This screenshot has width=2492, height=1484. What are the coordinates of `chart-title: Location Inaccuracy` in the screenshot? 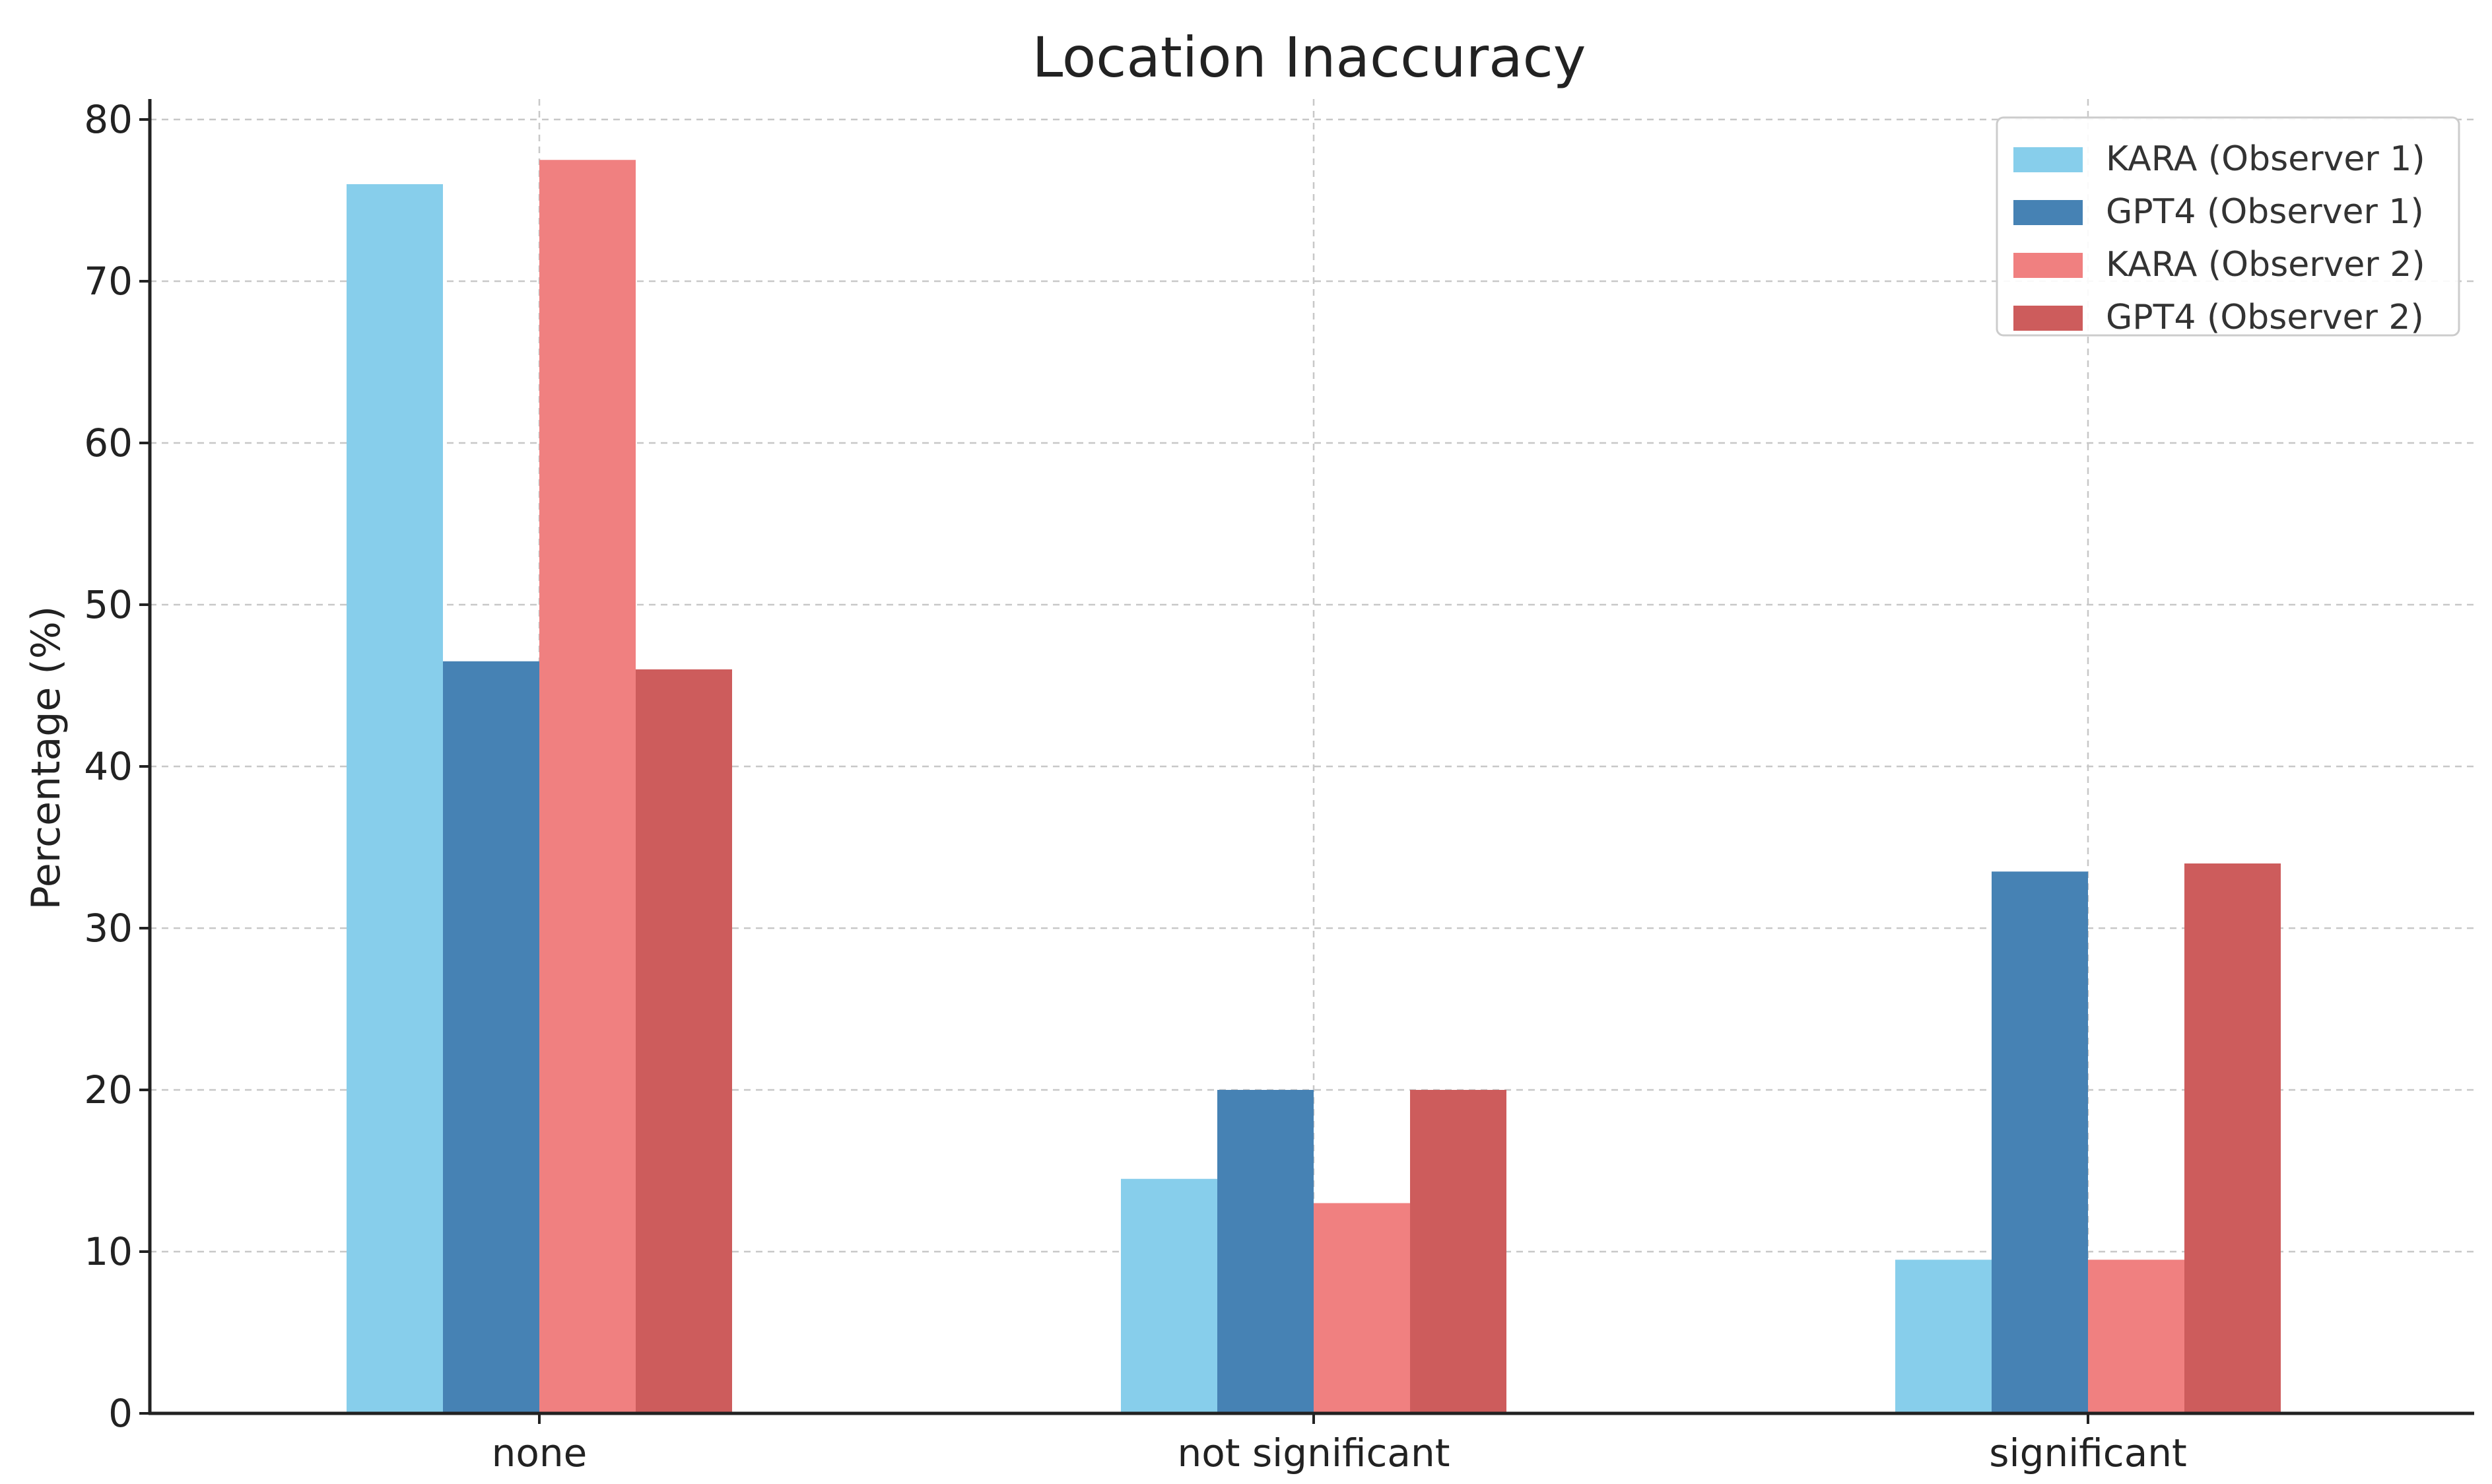 It's located at (1309, 58).